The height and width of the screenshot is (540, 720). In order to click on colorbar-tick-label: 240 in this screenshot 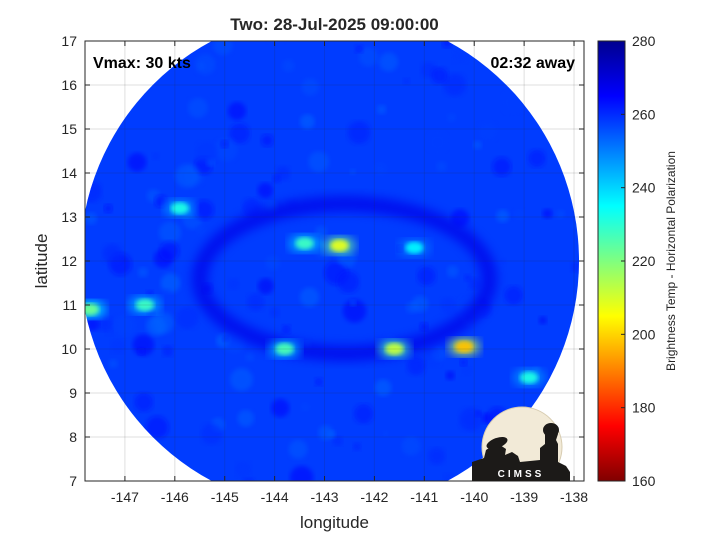, I will do `click(644, 188)`.